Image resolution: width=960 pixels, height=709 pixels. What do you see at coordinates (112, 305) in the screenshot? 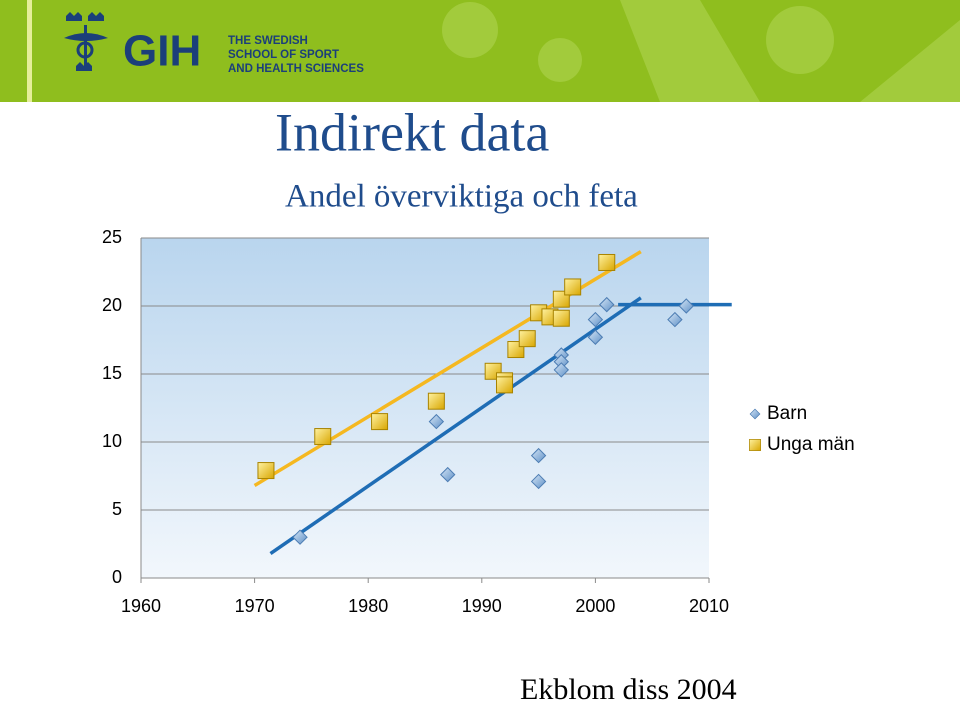
I see `y-tick-label: 20` at bounding box center [112, 305].